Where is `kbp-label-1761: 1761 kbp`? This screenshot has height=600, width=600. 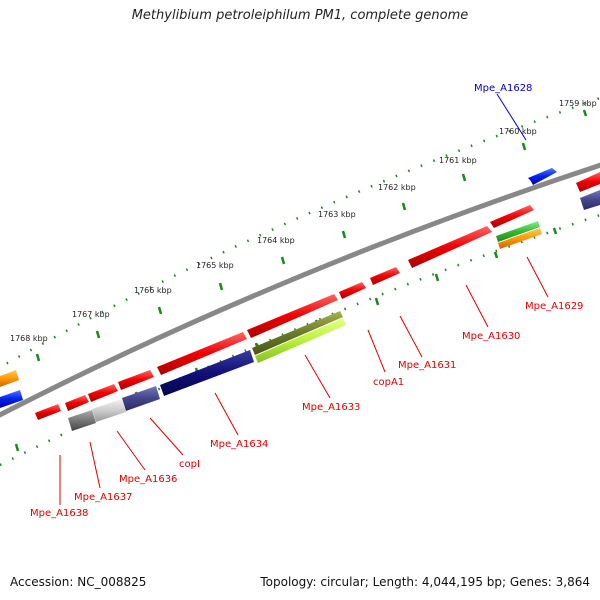
kbp-label-1761: 1761 kbp is located at coordinates (458, 160).